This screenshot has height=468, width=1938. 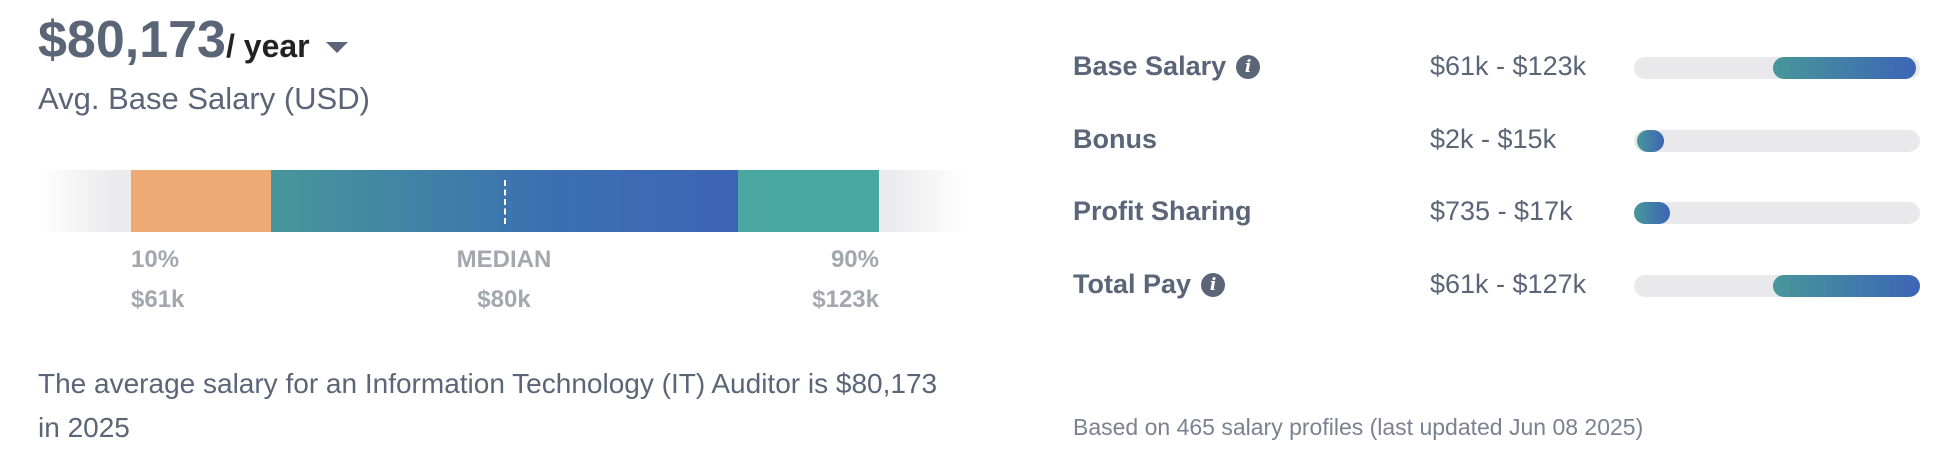 I want to click on bonus-bar, so click(x=1777, y=141).